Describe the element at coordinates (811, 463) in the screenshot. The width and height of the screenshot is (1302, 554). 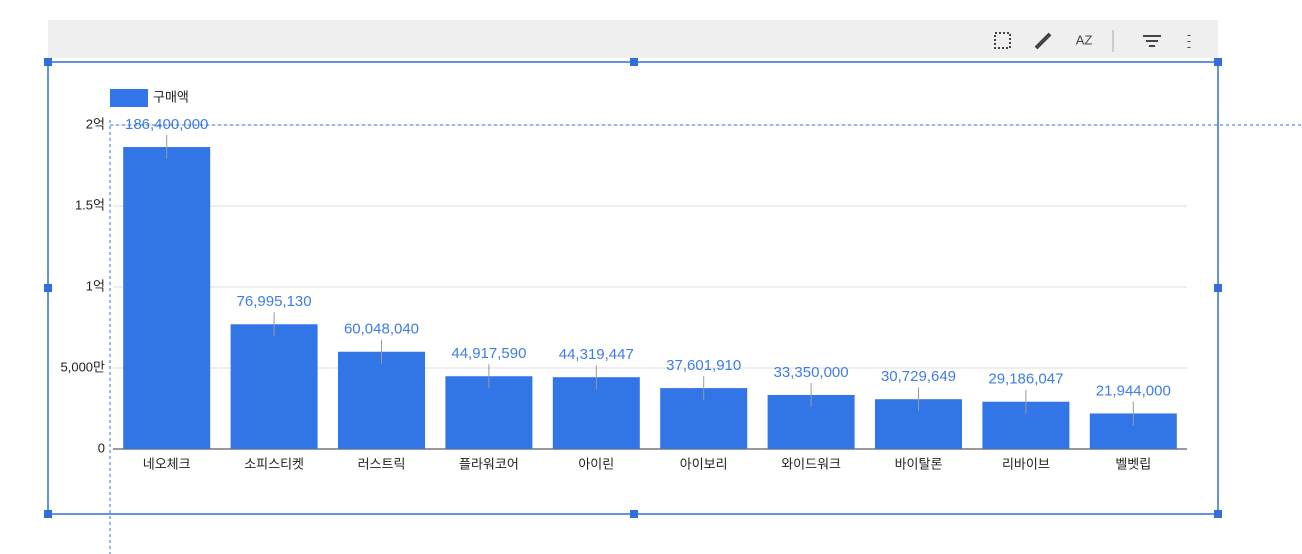
I see `x-tick-label: 와이드워크` at that location.